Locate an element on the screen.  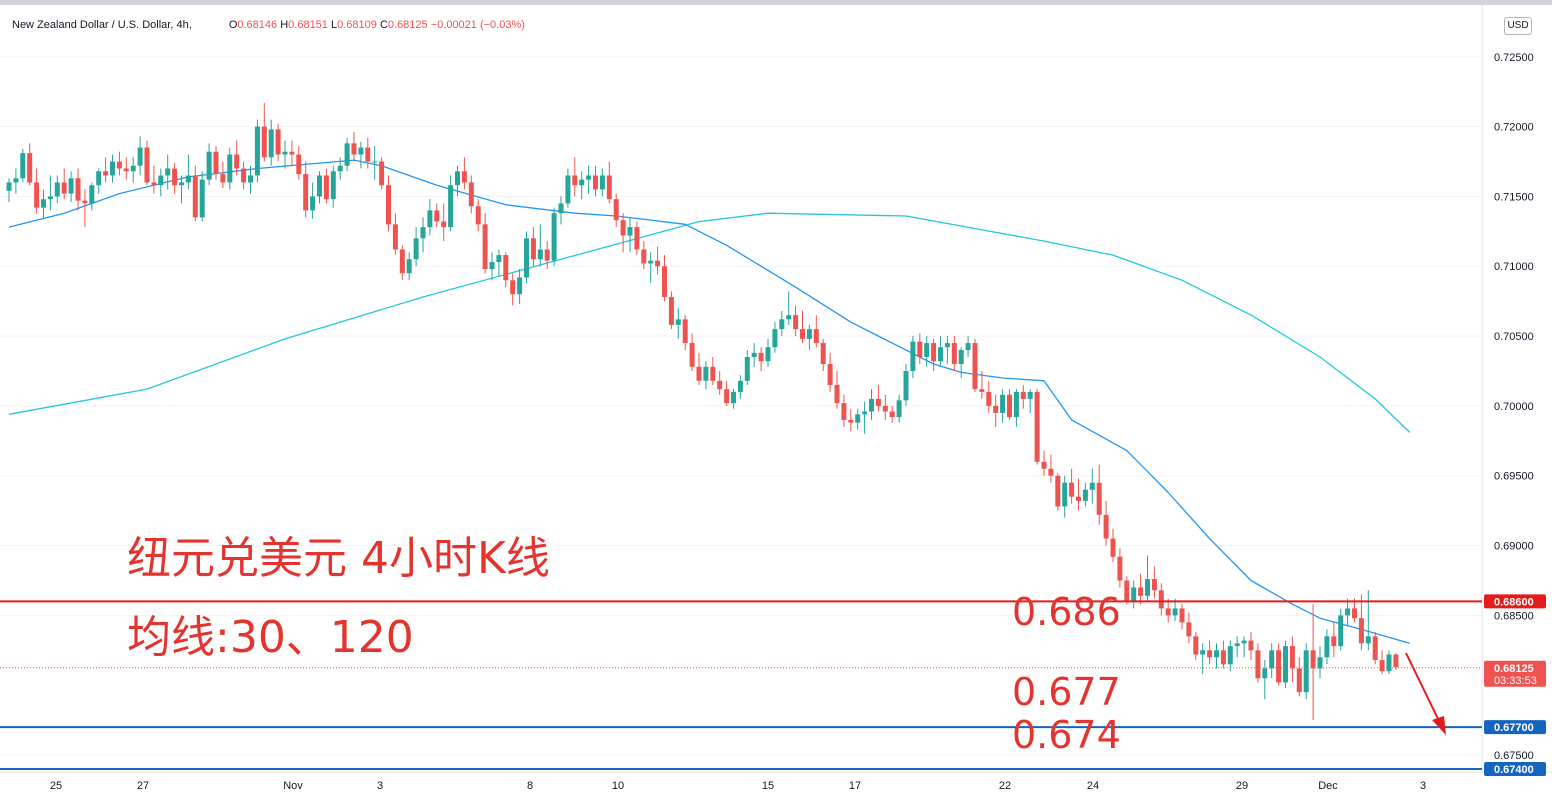
close-label: C is located at coordinates (383, 25).